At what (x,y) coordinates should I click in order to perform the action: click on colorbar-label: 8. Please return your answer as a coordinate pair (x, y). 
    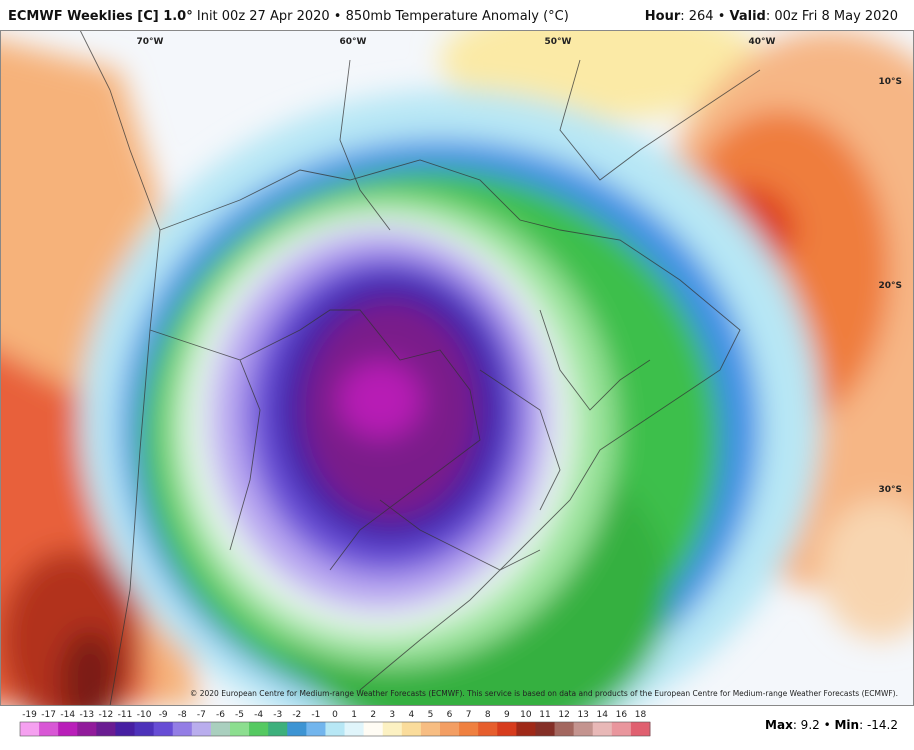
    Looking at the image, I should click on (488, 715).